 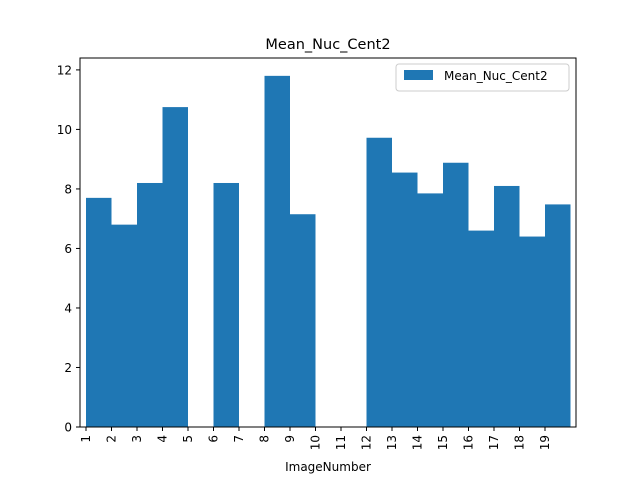 I want to click on x-tick-label-3: 3, so click(x=137, y=439).